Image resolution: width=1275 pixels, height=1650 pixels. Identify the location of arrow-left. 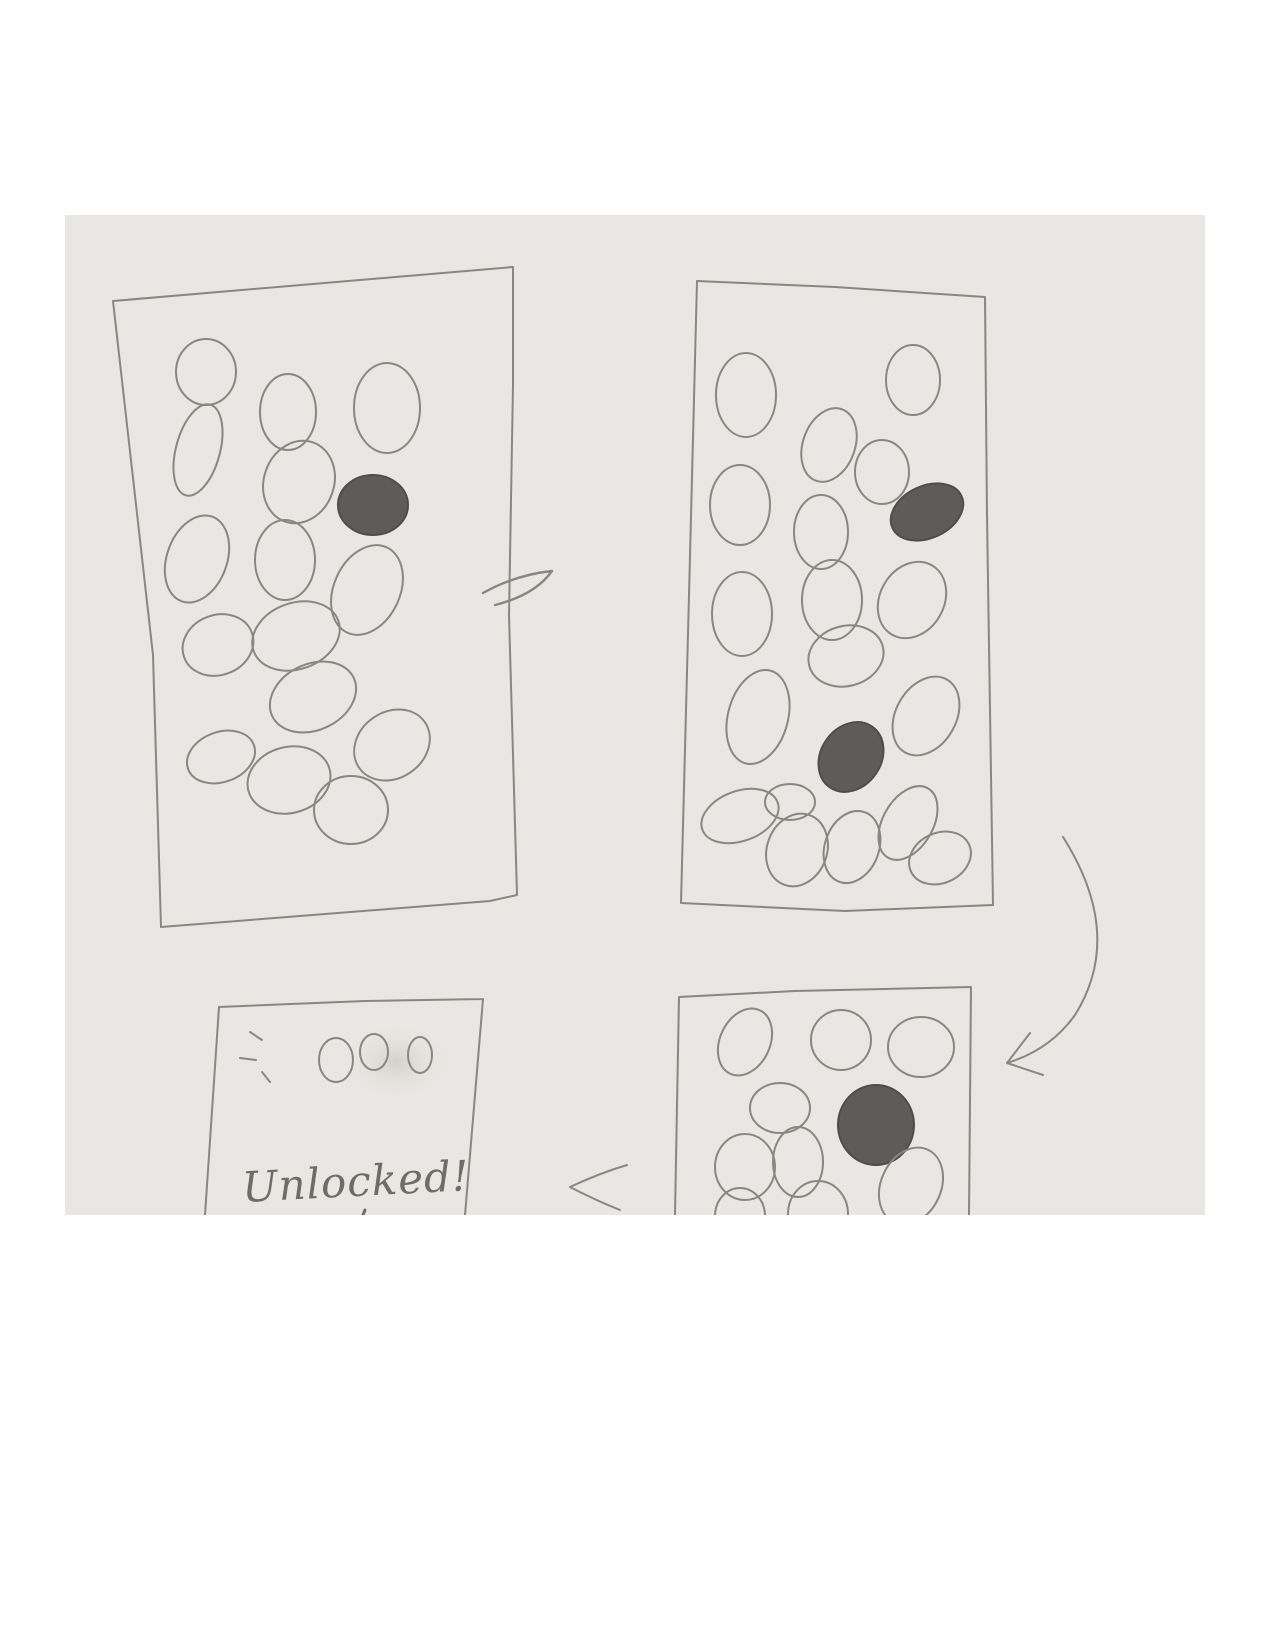
(598, 1187).